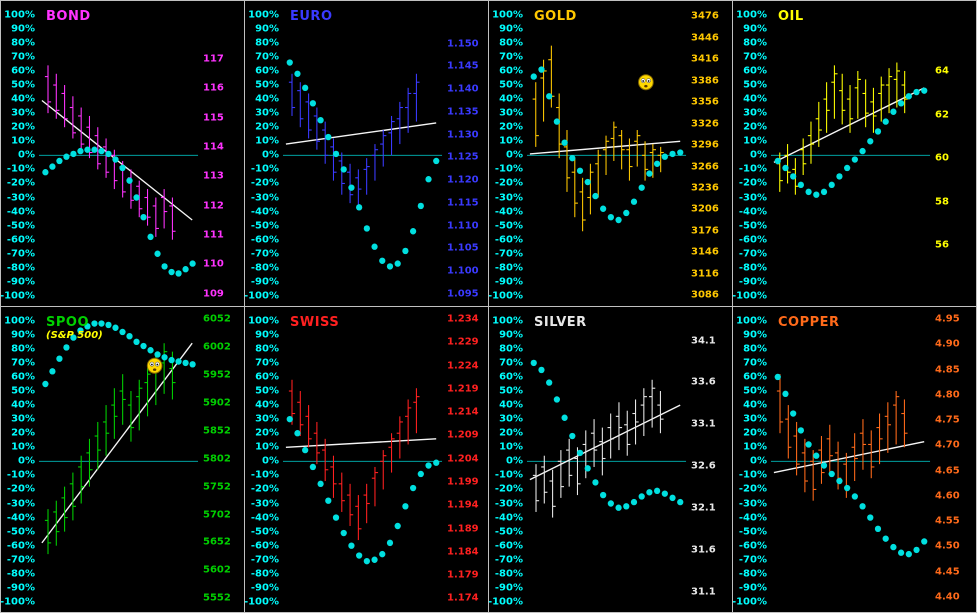 Image resolution: width=977 pixels, height=613 pixels. Describe the element at coordinates (752, 489) in the screenshot. I see `percent-tick: -20%` at that location.